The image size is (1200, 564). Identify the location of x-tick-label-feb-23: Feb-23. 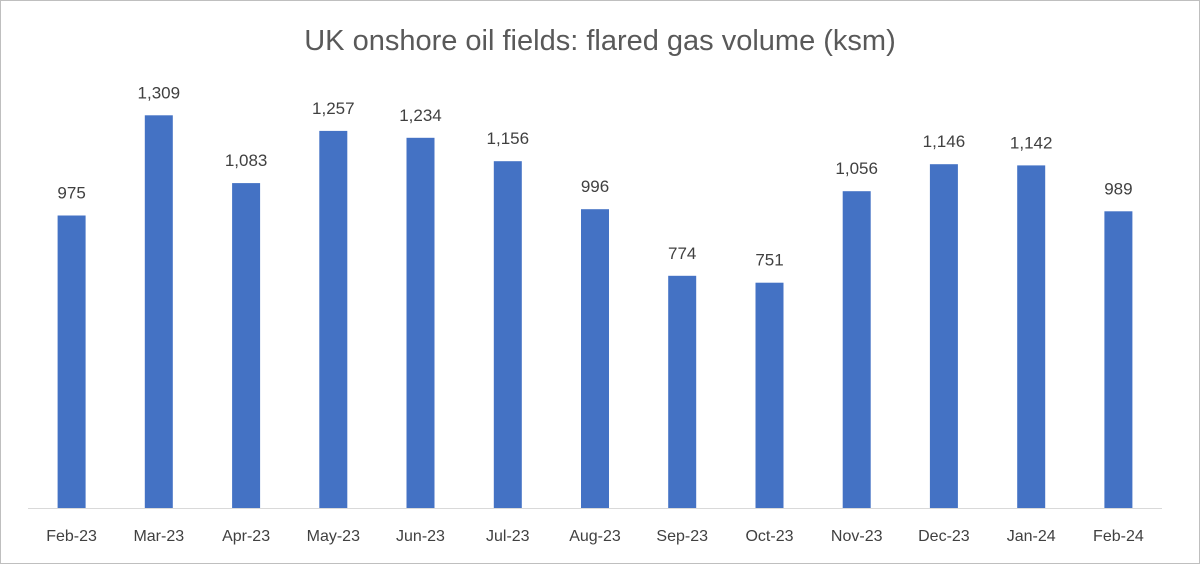
(71, 536).